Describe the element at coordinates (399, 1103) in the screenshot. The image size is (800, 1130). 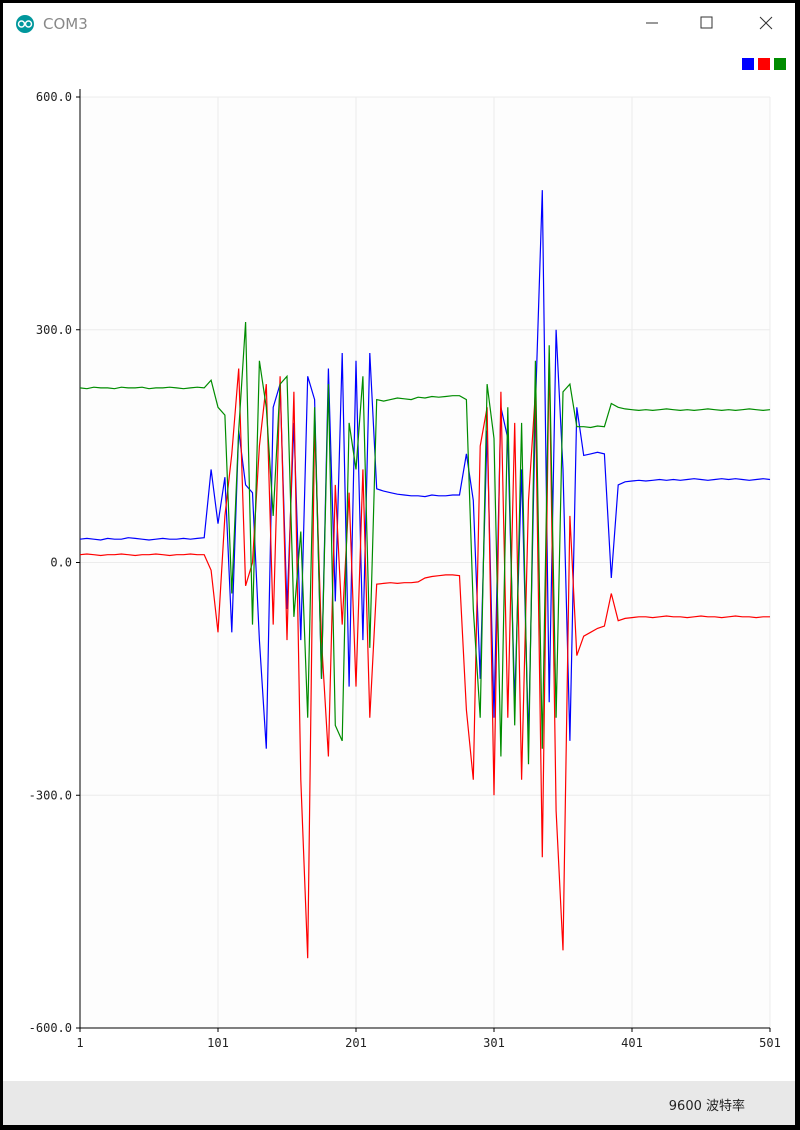
I see `bottom-bar: 9600 波特率` at that location.